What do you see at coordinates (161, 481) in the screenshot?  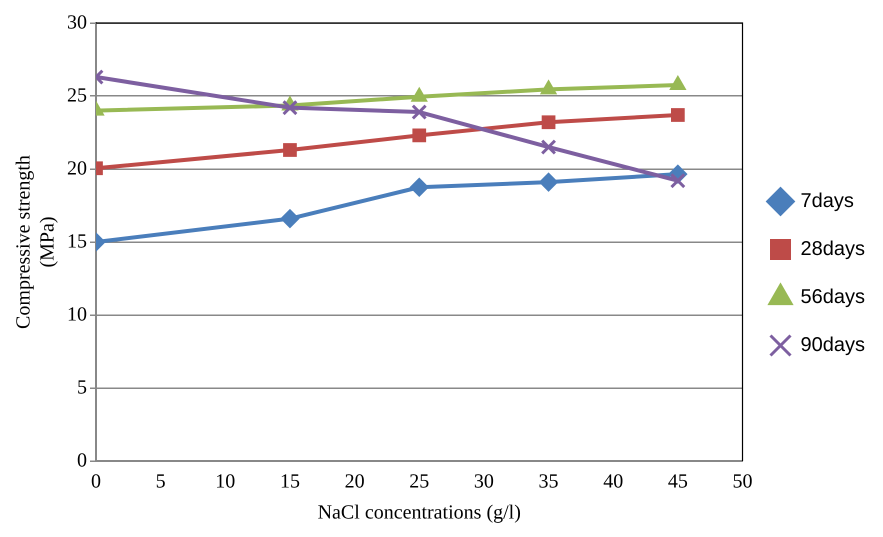 I see `x-tick-label: 5` at bounding box center [161, 481].